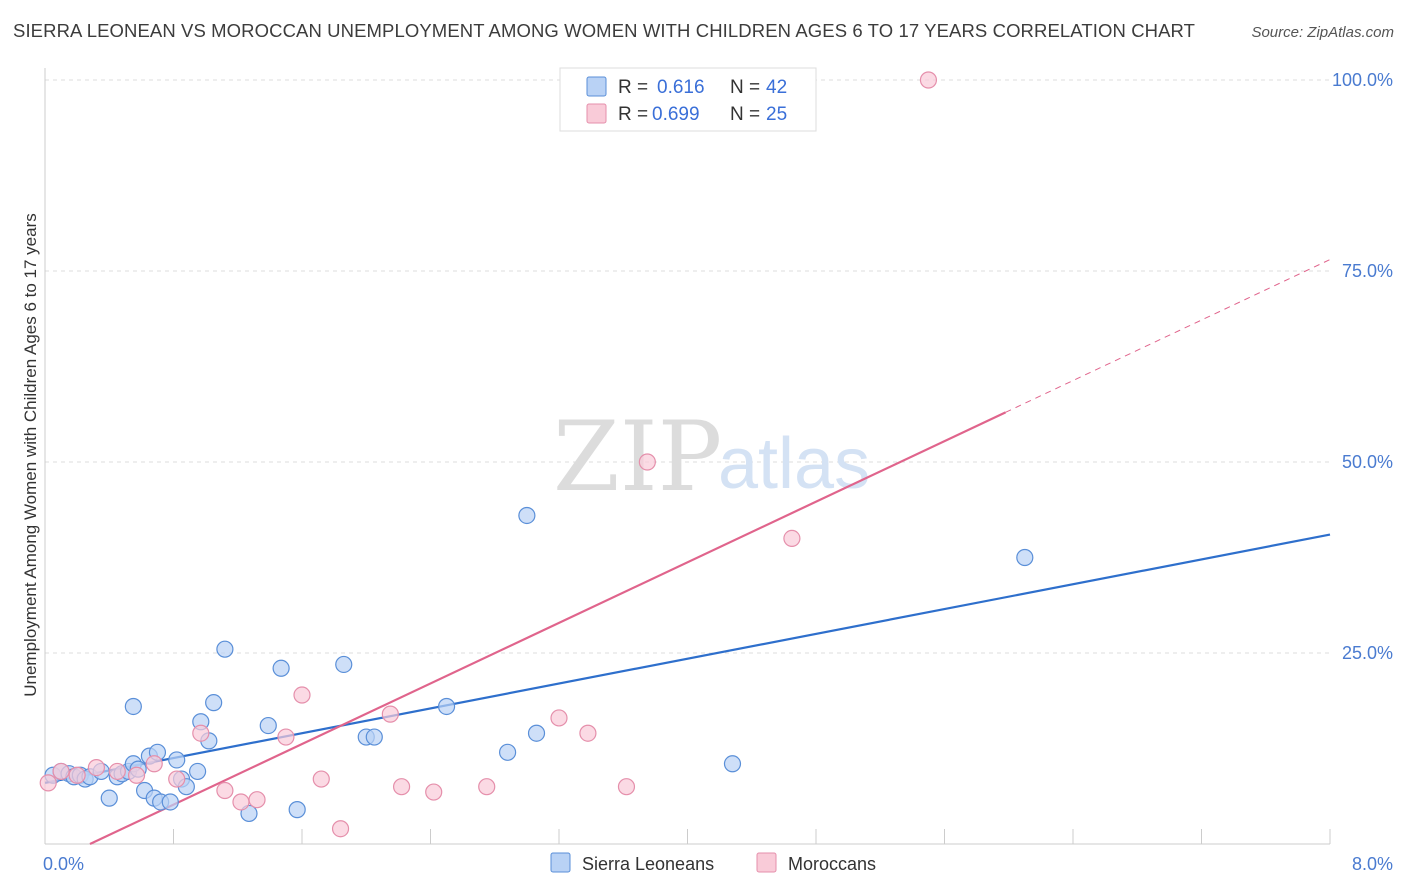 The width and height of the screenshot is (1406, 892). What do you see at coordinates (1367, 271) in the screenshot?
I see `y-tick-label-2: 75.0%` at bounding box center [1367, 271].